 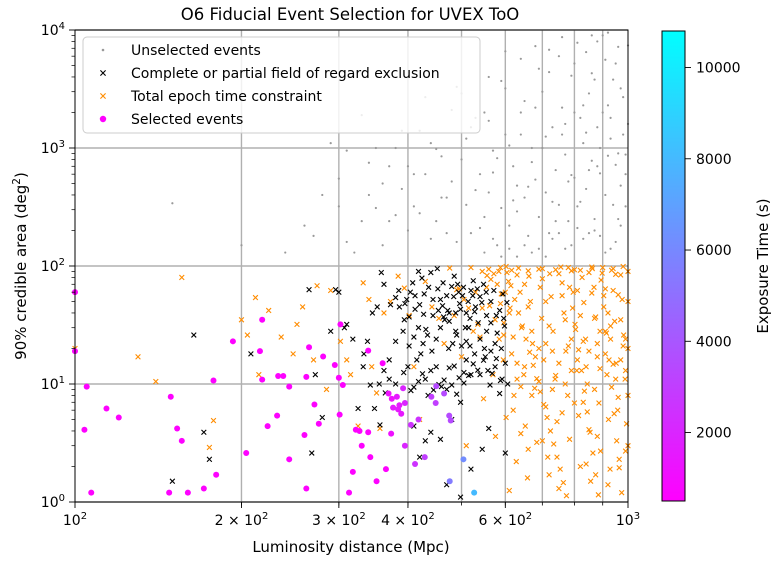 What do you see at coordinates (408, 520) in the screenshot?
I see `x-tick-label: 4 × 102` at bounding box center [408, 520].